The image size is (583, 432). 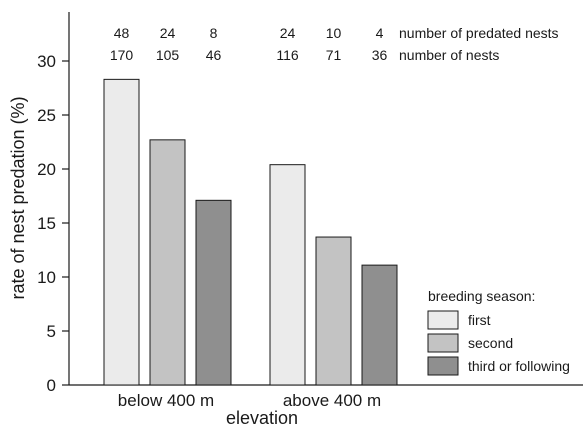 What do you see at coordinates (213, 292) in the screenshot?
I see `bar-below-400-m-third-or-following` at bounding box center [213, 292].